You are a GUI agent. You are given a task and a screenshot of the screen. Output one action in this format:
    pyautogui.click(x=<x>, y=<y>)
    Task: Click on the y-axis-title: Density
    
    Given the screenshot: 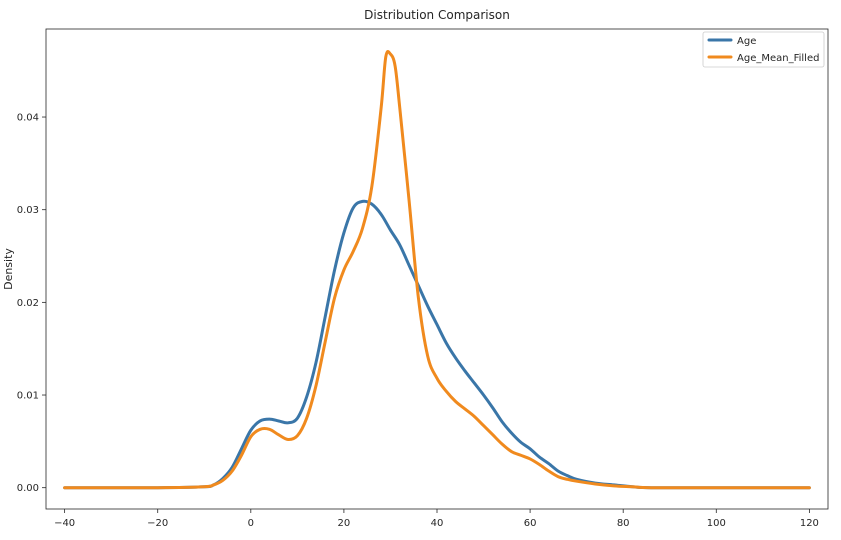 What is the action you would take?
    pyautogui.click(x=8, y=269)
    